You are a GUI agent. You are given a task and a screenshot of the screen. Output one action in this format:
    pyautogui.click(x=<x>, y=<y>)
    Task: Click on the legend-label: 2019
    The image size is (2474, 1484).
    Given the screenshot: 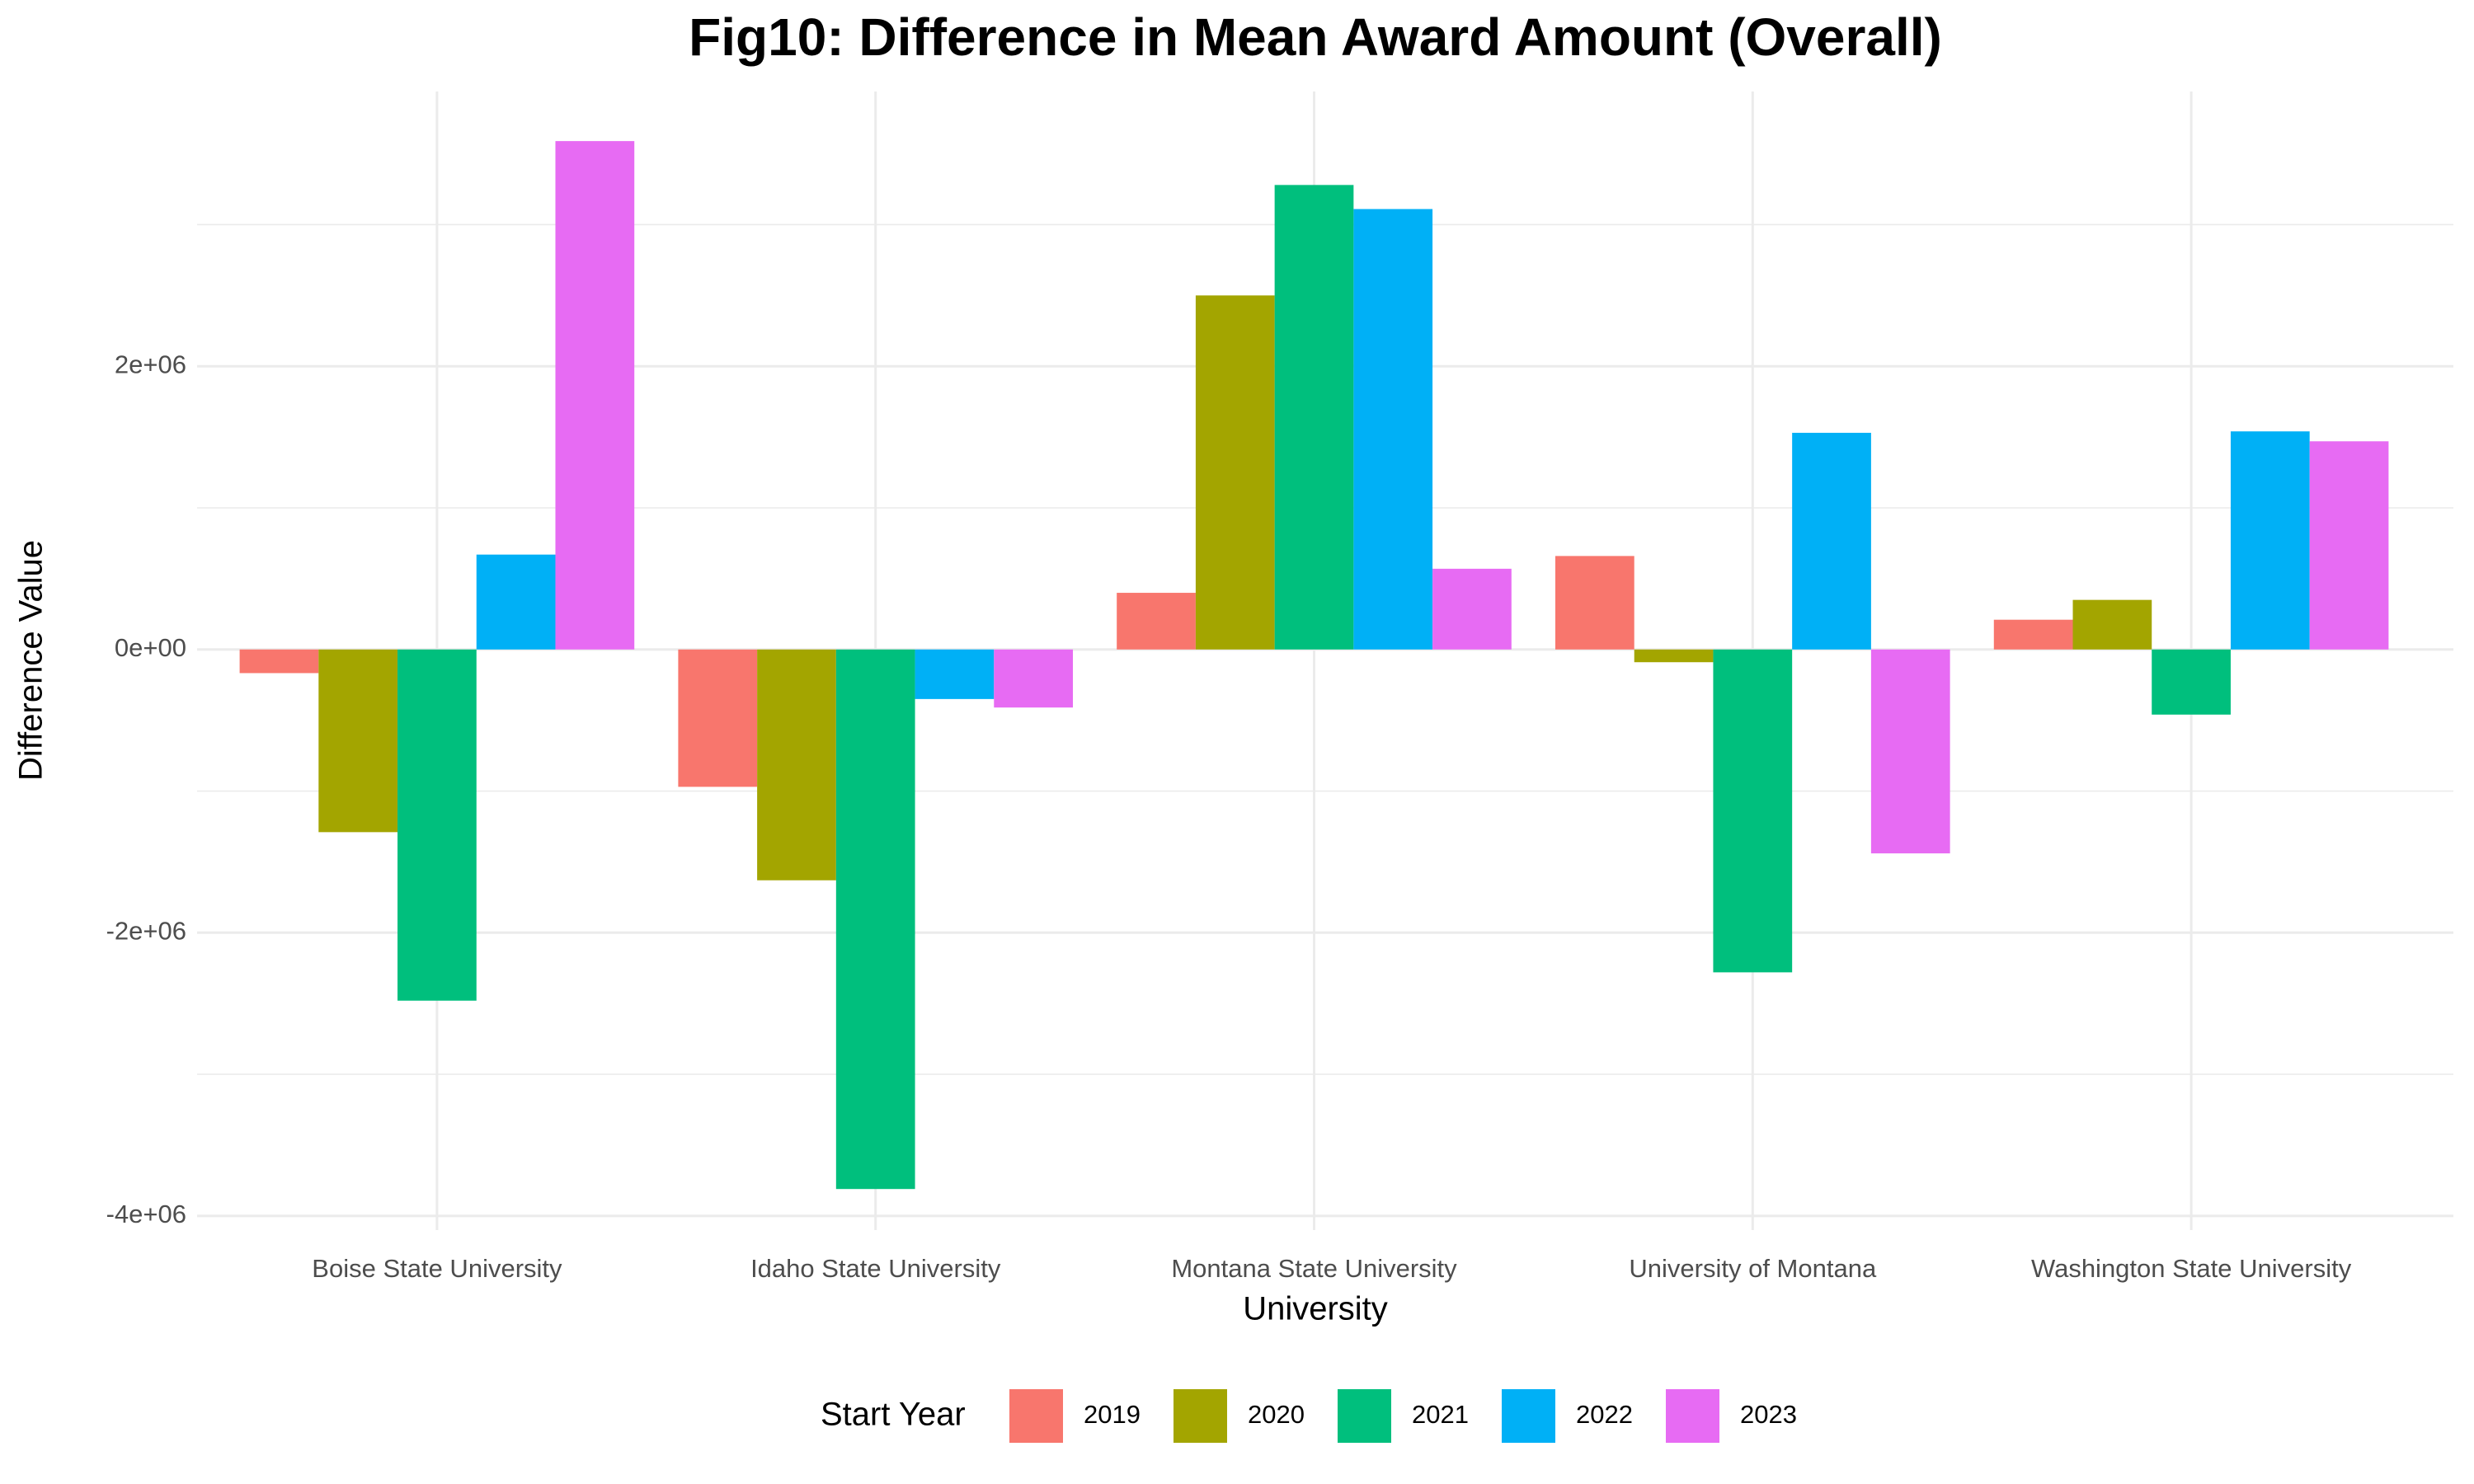 What is the action you would take?
    pyautogui.click(x=1112, y=1414)
    